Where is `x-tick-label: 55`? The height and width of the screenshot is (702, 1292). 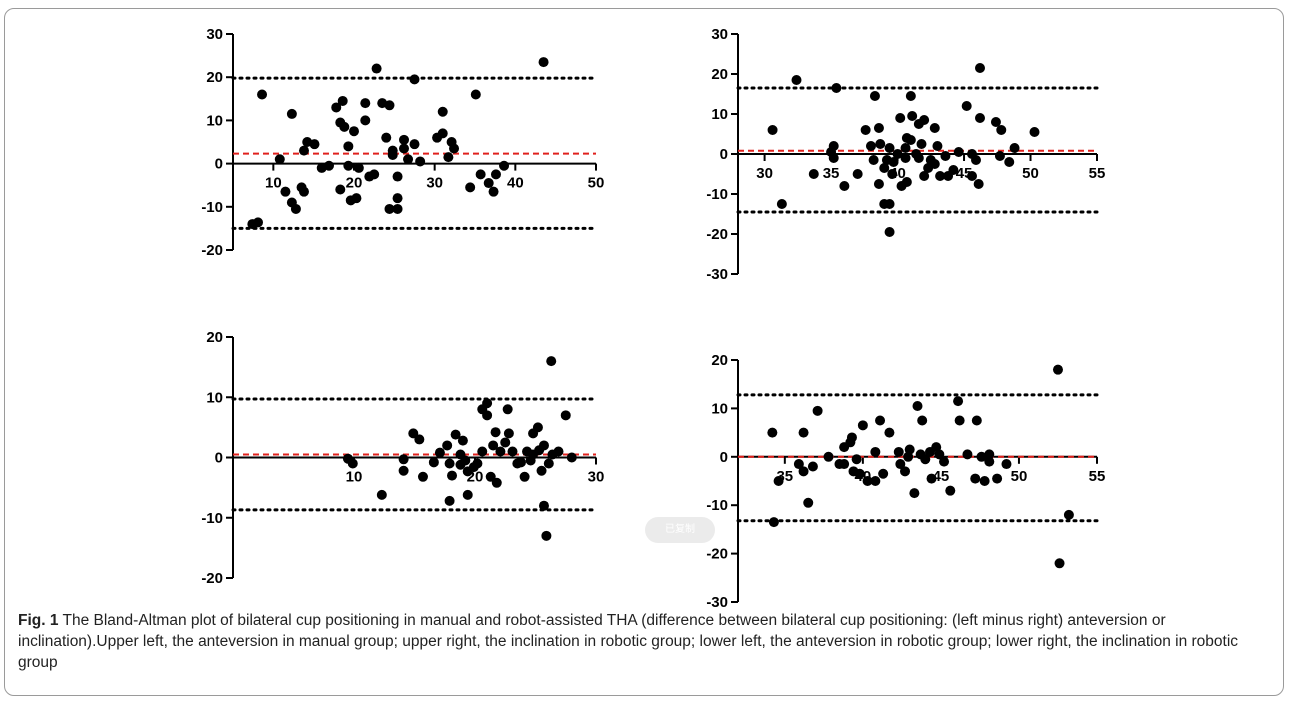 x-tick-label: 55 is located at coordinates (1097, 173).